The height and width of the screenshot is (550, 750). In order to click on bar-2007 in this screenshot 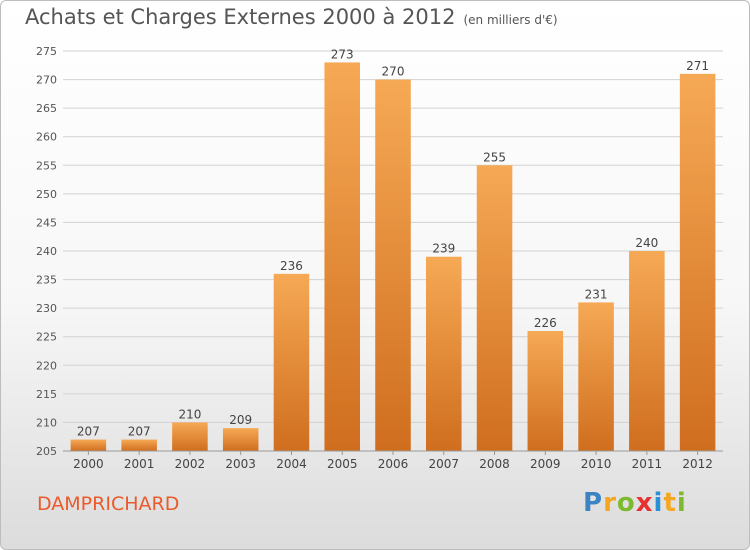, I will do `click(444, 353)`.